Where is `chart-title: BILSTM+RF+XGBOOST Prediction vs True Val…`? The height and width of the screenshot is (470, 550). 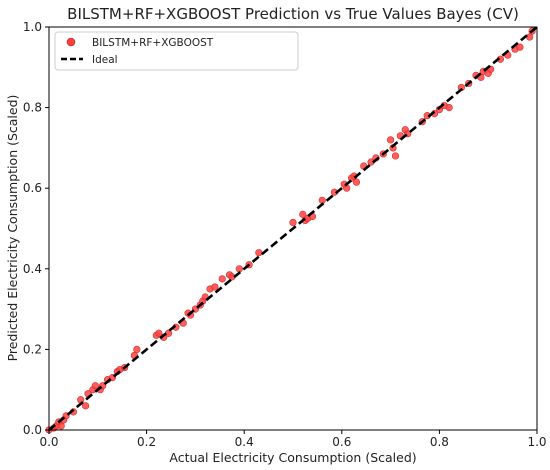
chart-title: BILSTM+RF+XGBOOST Prediction vs True Val… is located at coordinates (293, 14).